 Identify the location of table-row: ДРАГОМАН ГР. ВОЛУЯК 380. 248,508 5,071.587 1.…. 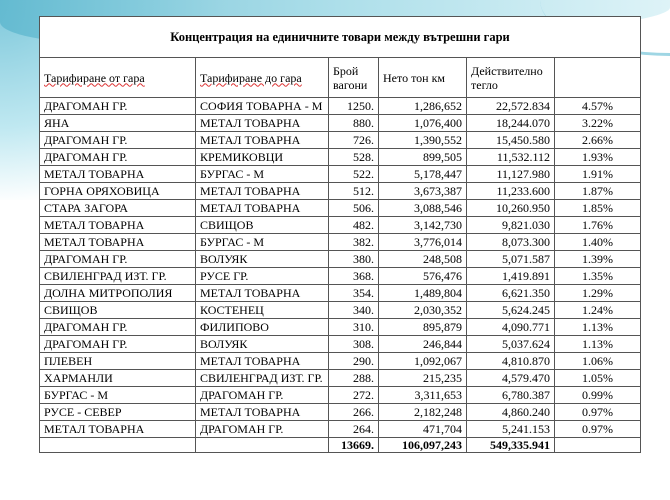
(340, 259).